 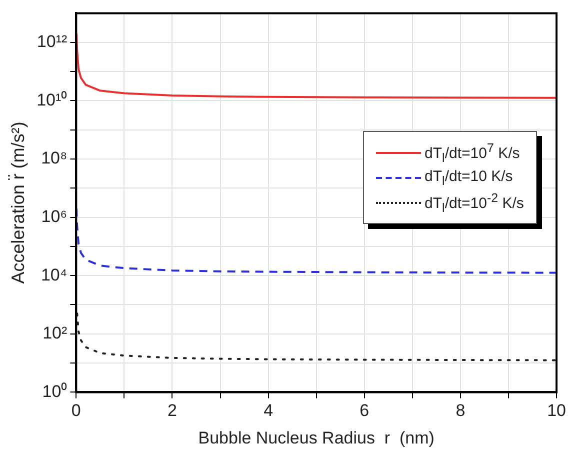 I want to click on x-tick-label: 2, so click(x=172, y=410).